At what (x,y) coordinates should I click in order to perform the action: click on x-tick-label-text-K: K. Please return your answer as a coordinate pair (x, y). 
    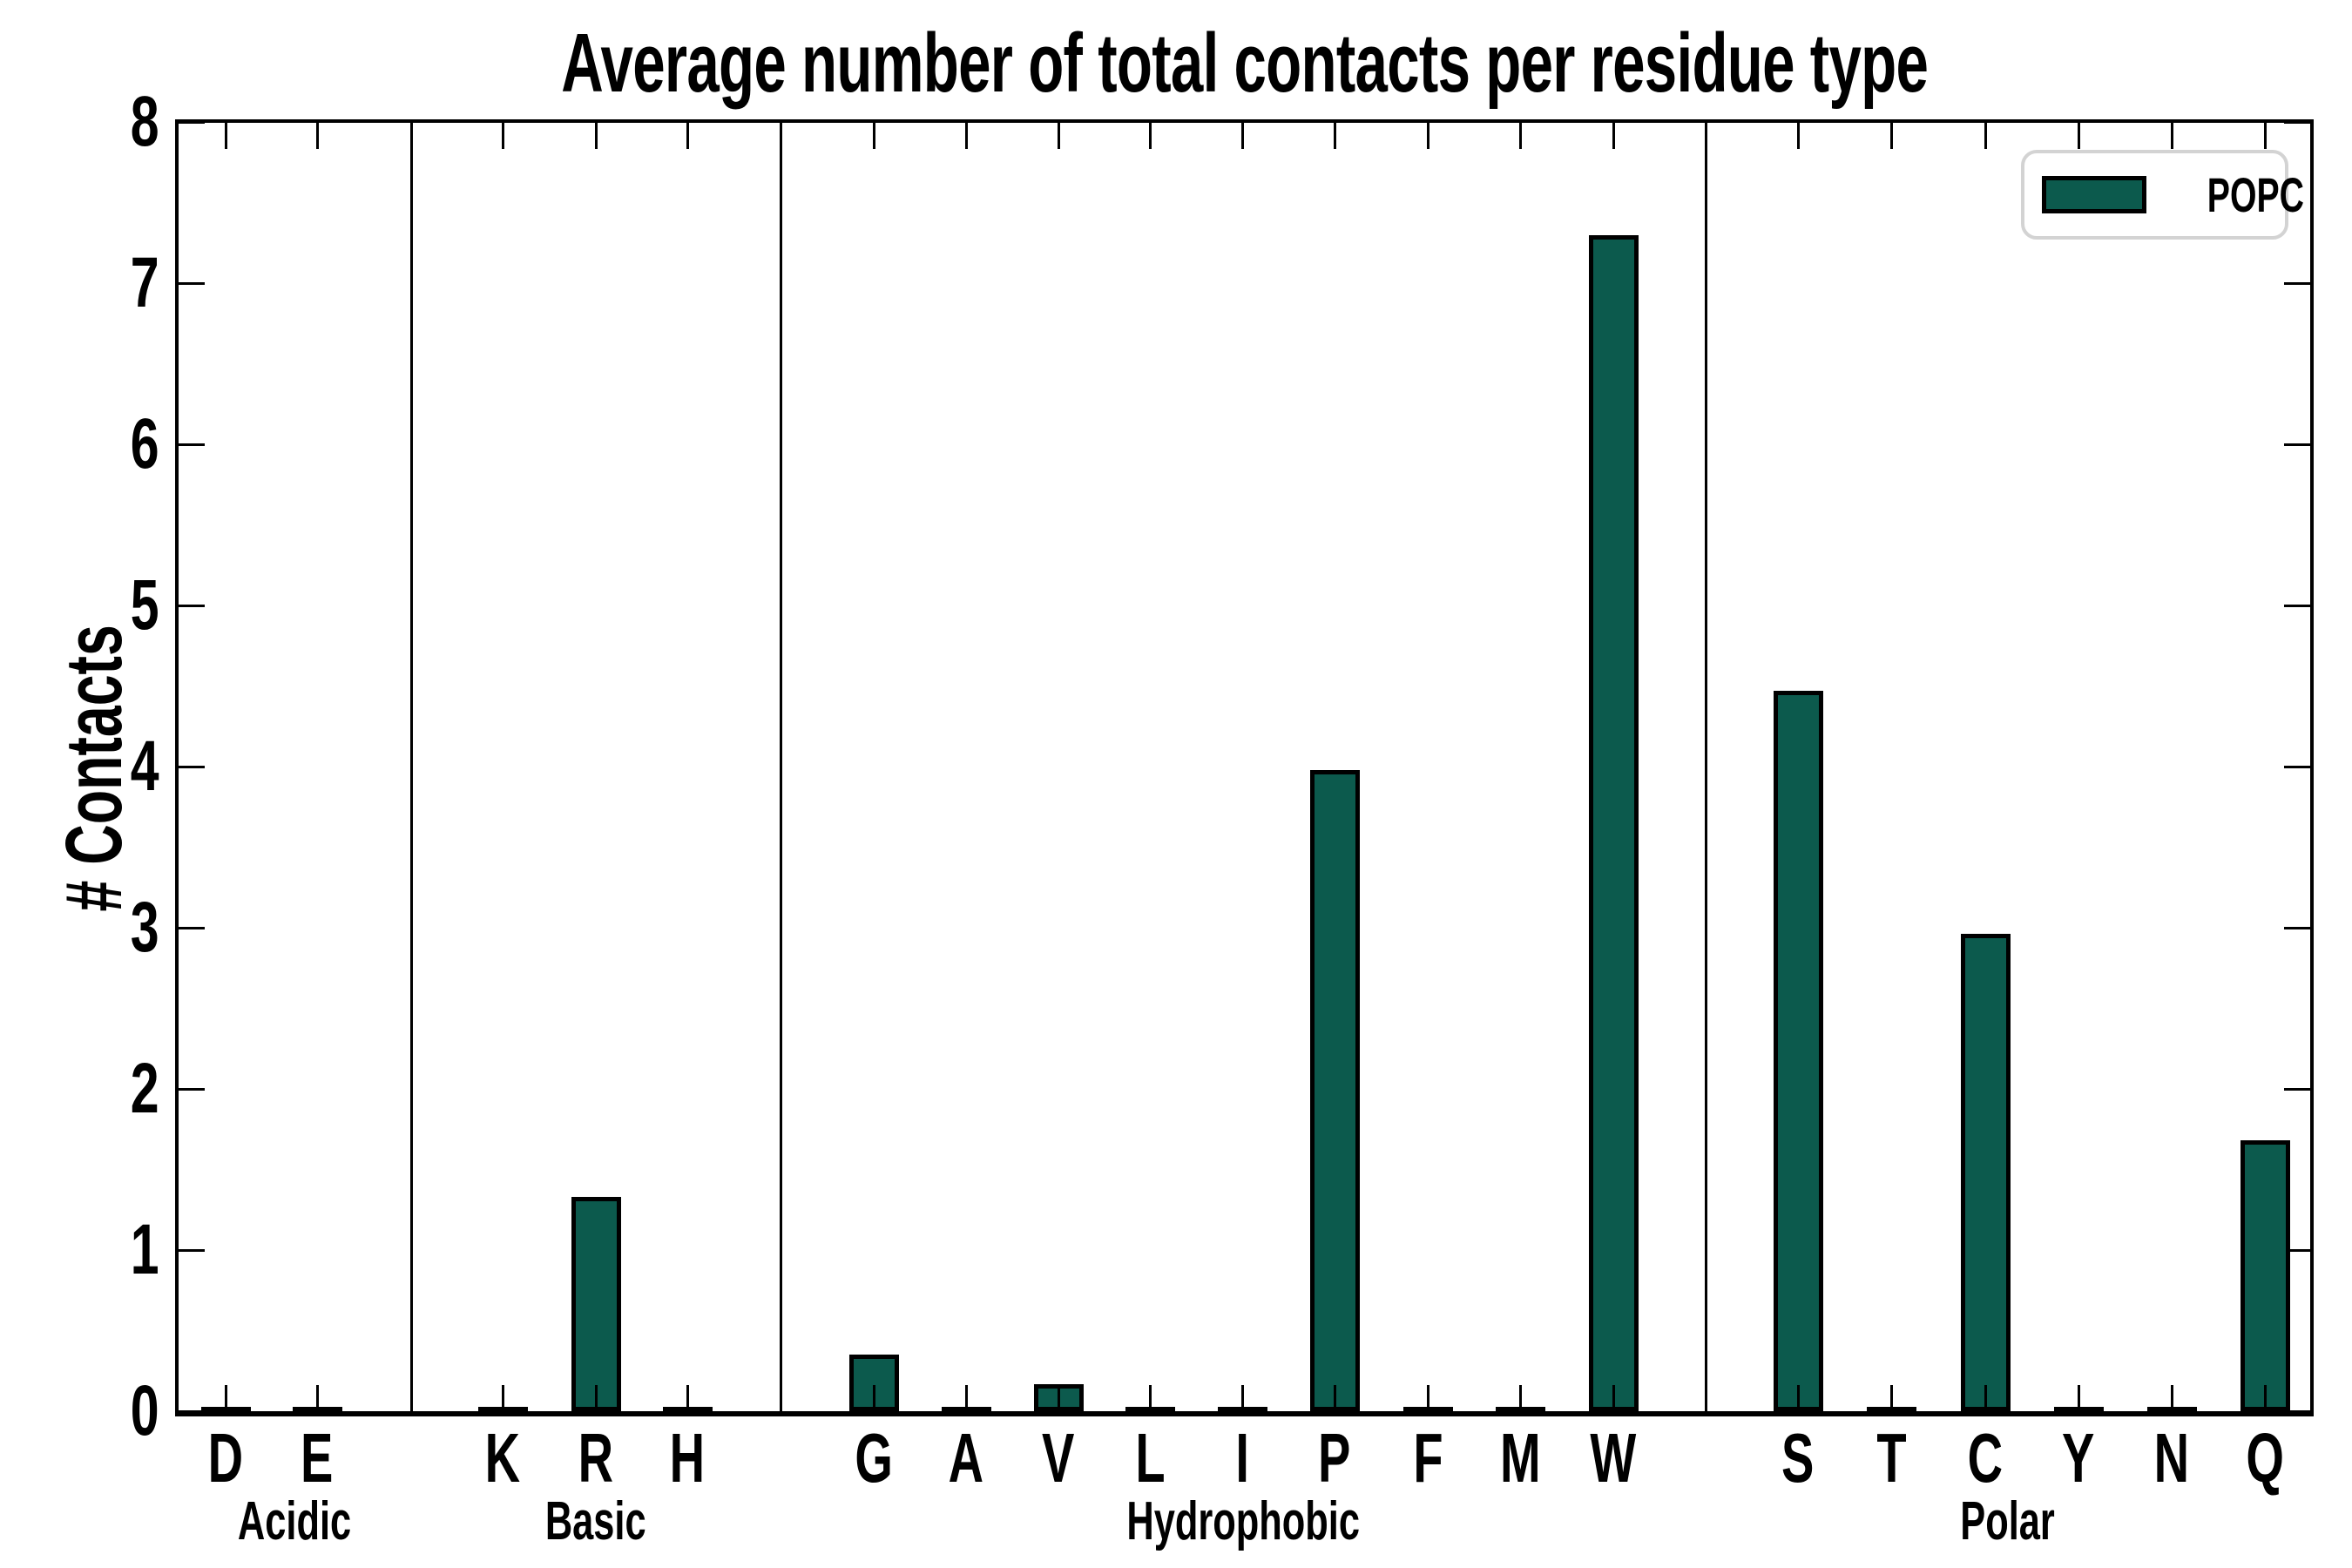
    Looking at the image, I should click on (502, 1458).